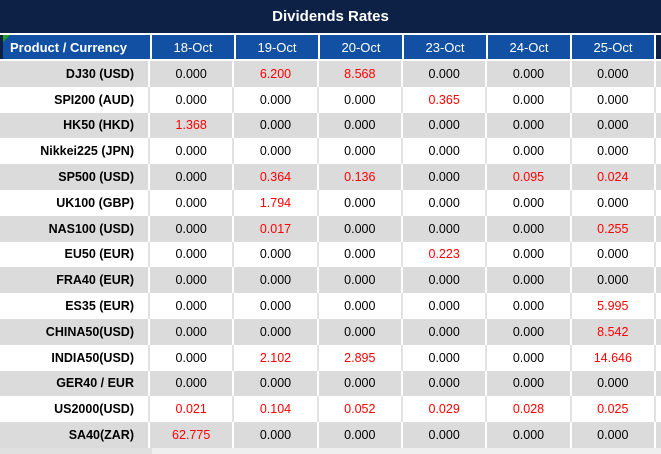  What do you see at coordinates (529, 47) in the screenshot?
I see `date-header-24-oct: 24-Oct` at bounding box center [529, 47].